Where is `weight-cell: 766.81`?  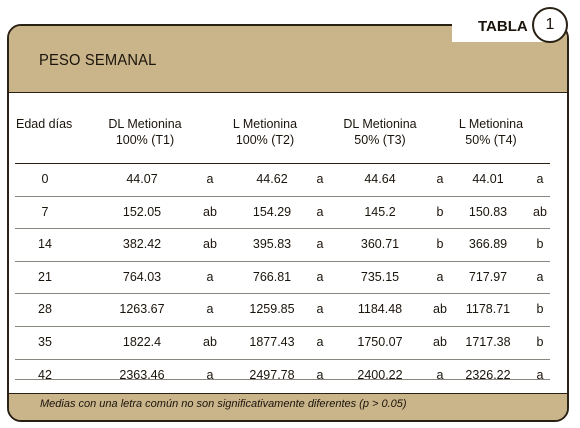 weight-cell: 766.81 is located at coordinates (272, 276).